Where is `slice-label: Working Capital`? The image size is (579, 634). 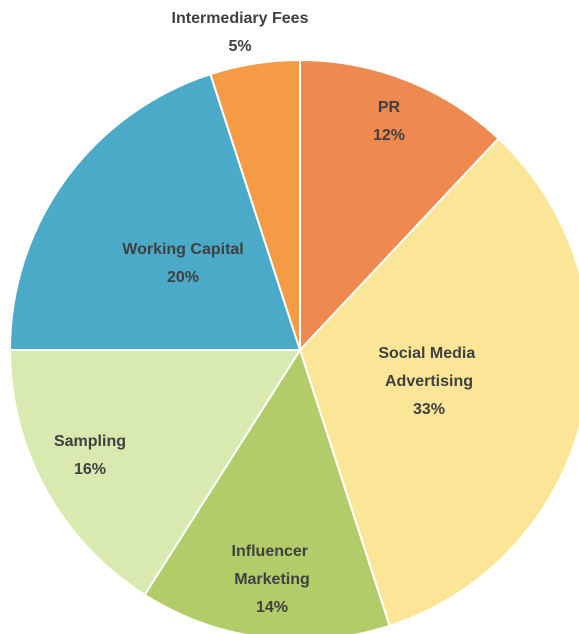 slice-label: Working Capital is located at coordinates (183, 249).